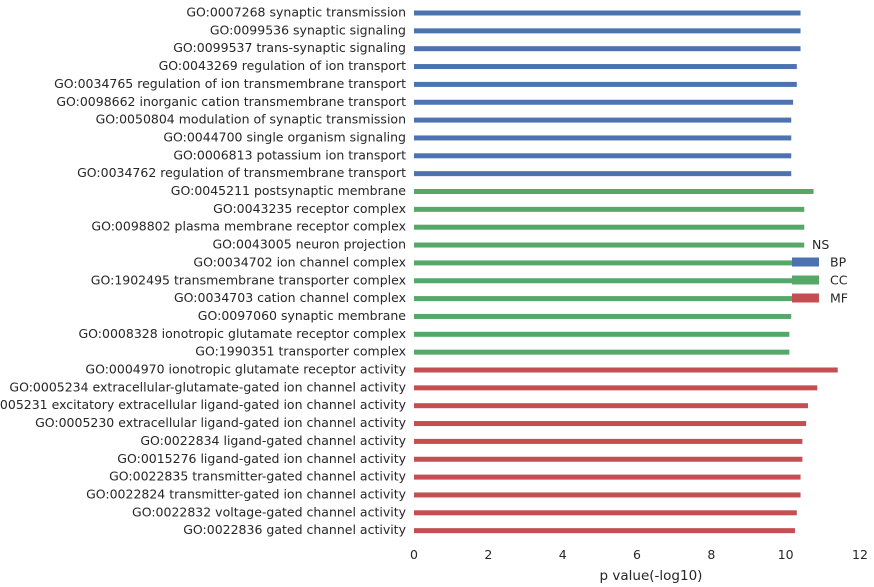 The height and width of the screenshot is (587, 874). What do you see at coordinates (637, 554) in the screenshot?
I see `x-tick-label: 6` at bounding box center [637, 554].